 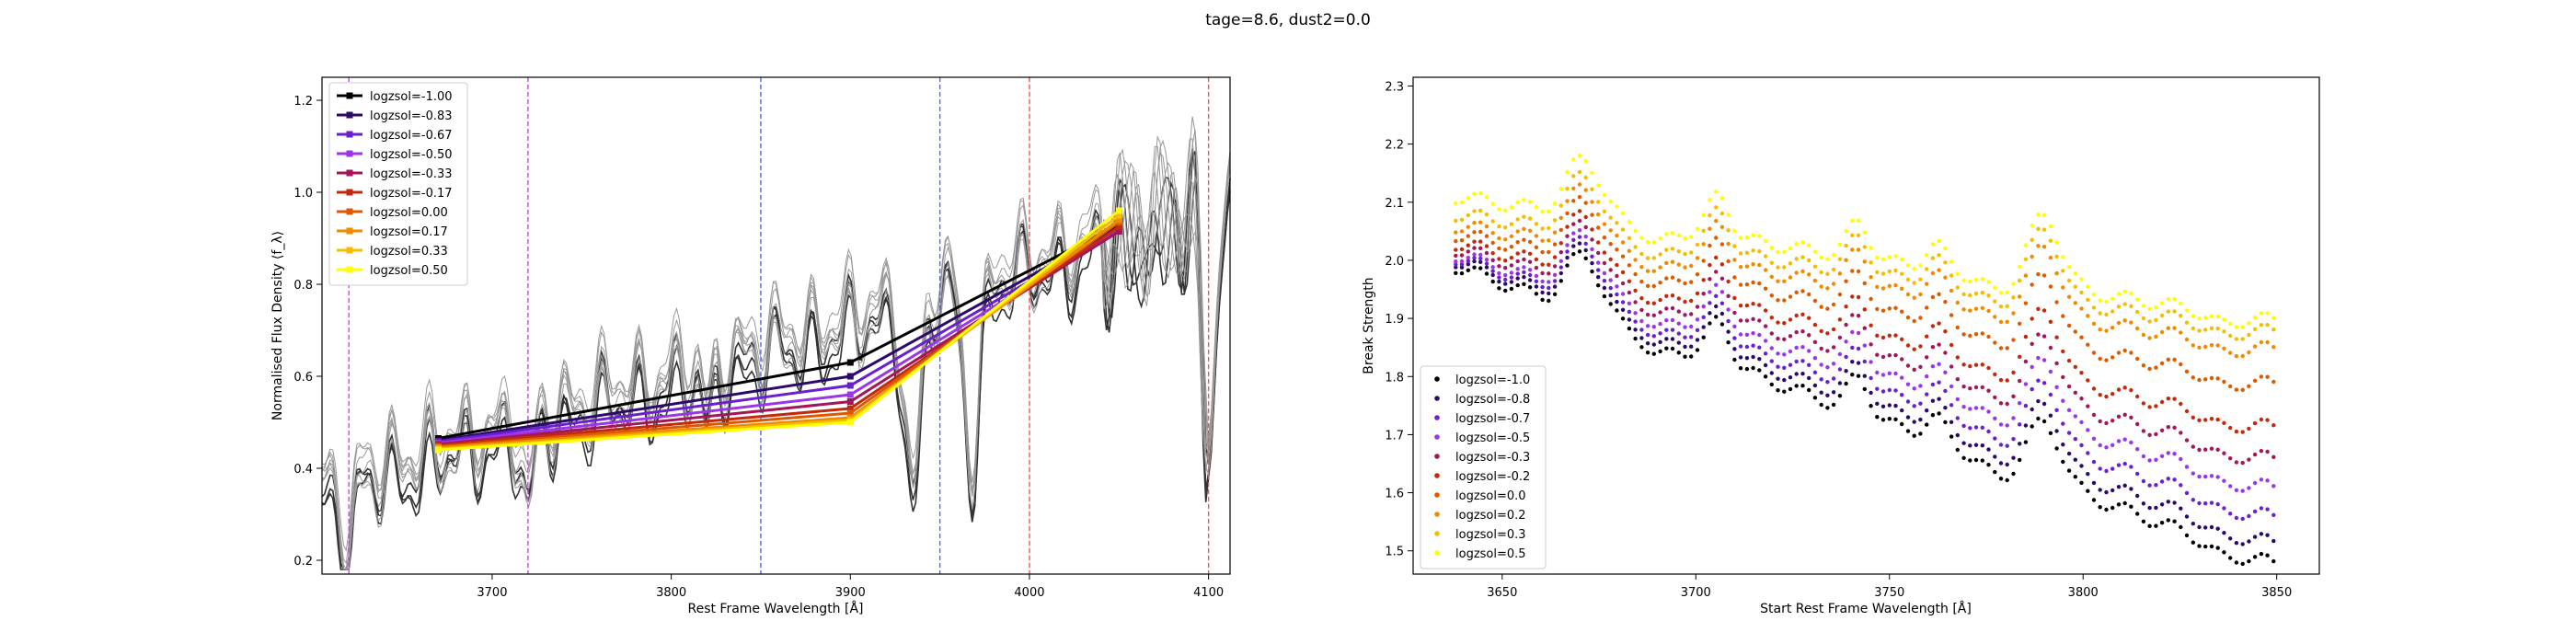 I want to click on y-tick-label: 1.9, so click(x=1394, y=320).